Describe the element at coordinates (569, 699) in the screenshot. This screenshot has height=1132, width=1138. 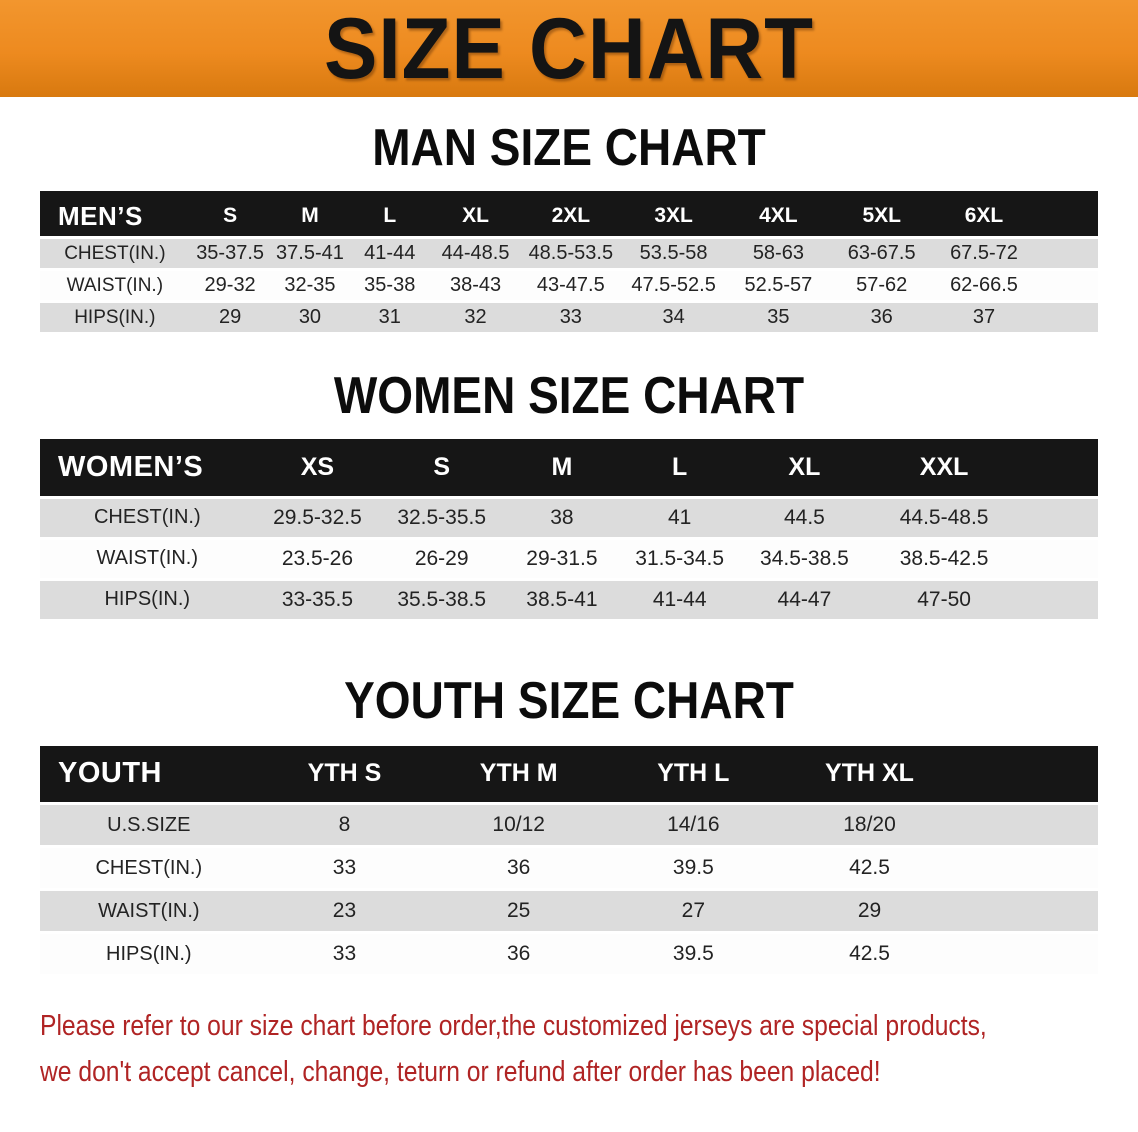
I see `youth-section-heading: YOUTH SIZE CHART` at that location.